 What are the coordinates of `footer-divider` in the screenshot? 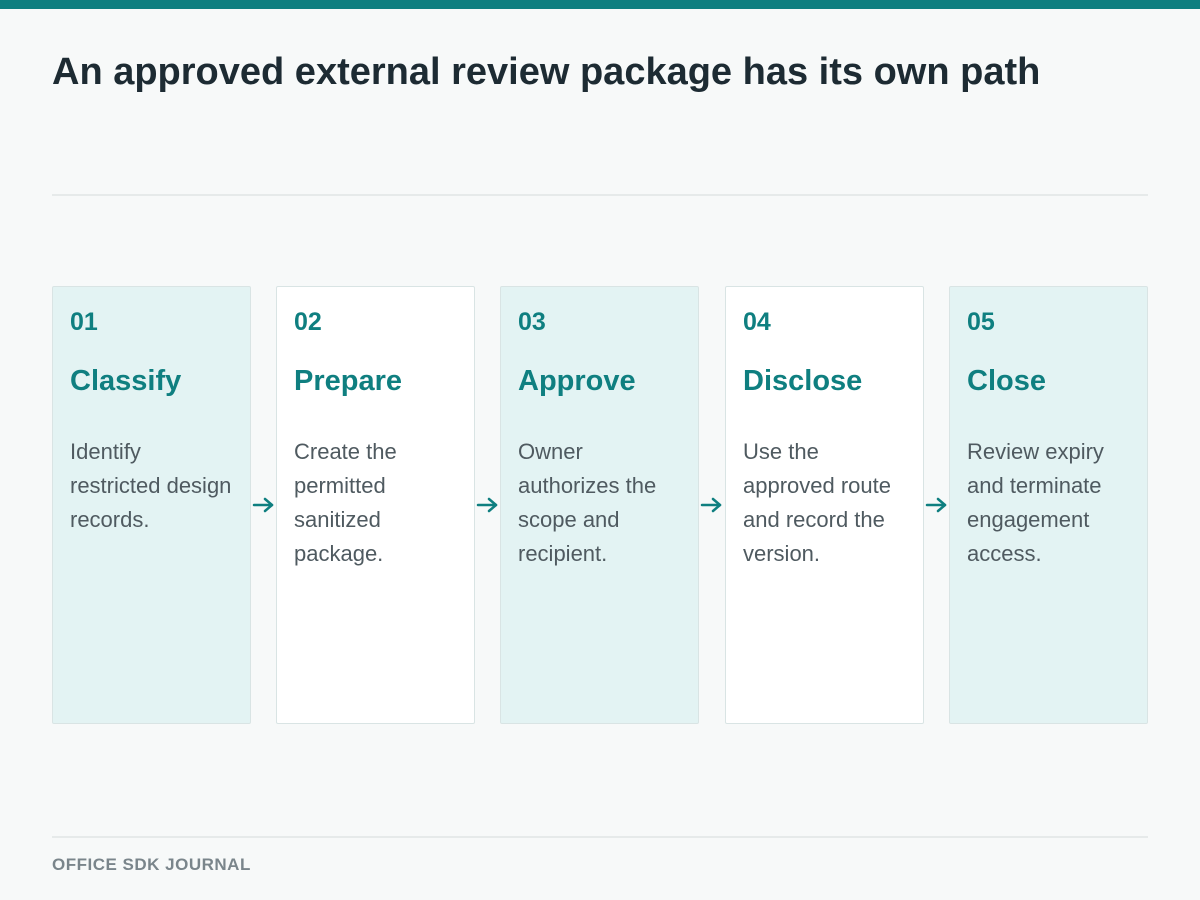 It's located at (600, 837).